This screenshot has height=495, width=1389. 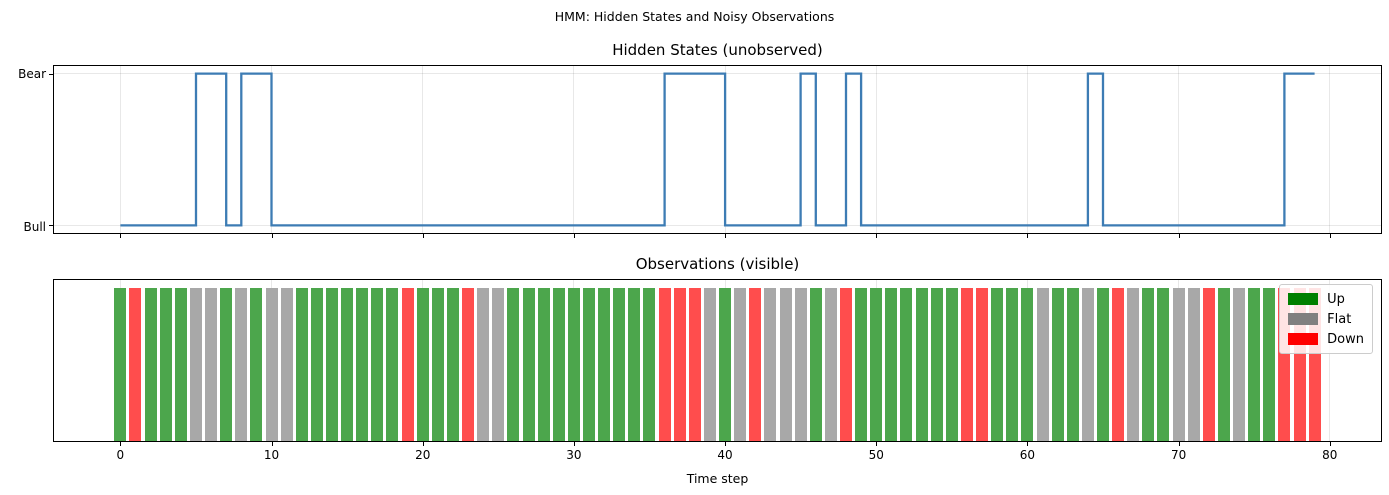 What do you see at coordinates (1303, 319) in the screenshot?
I see `legend-swatch-flat` at bounding box center [1303, 319].